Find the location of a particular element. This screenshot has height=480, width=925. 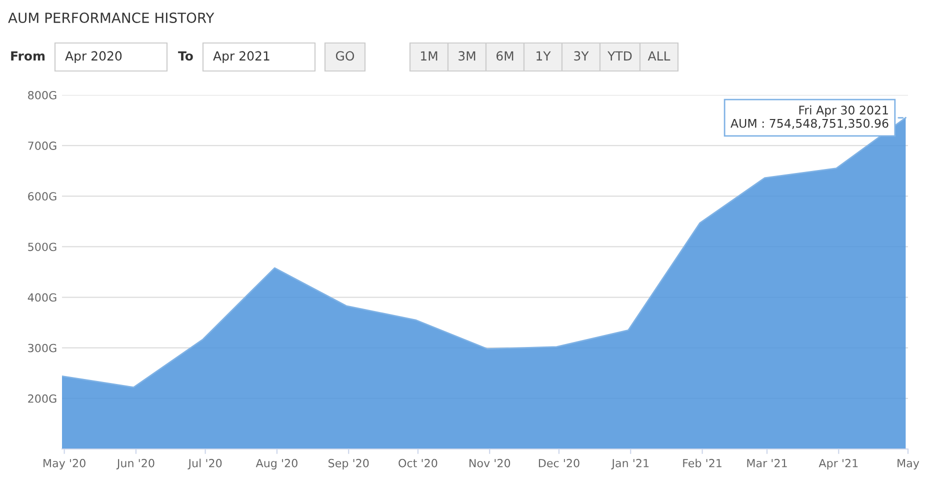

y-tick-label: 300G is located at coordinates (42, 348).